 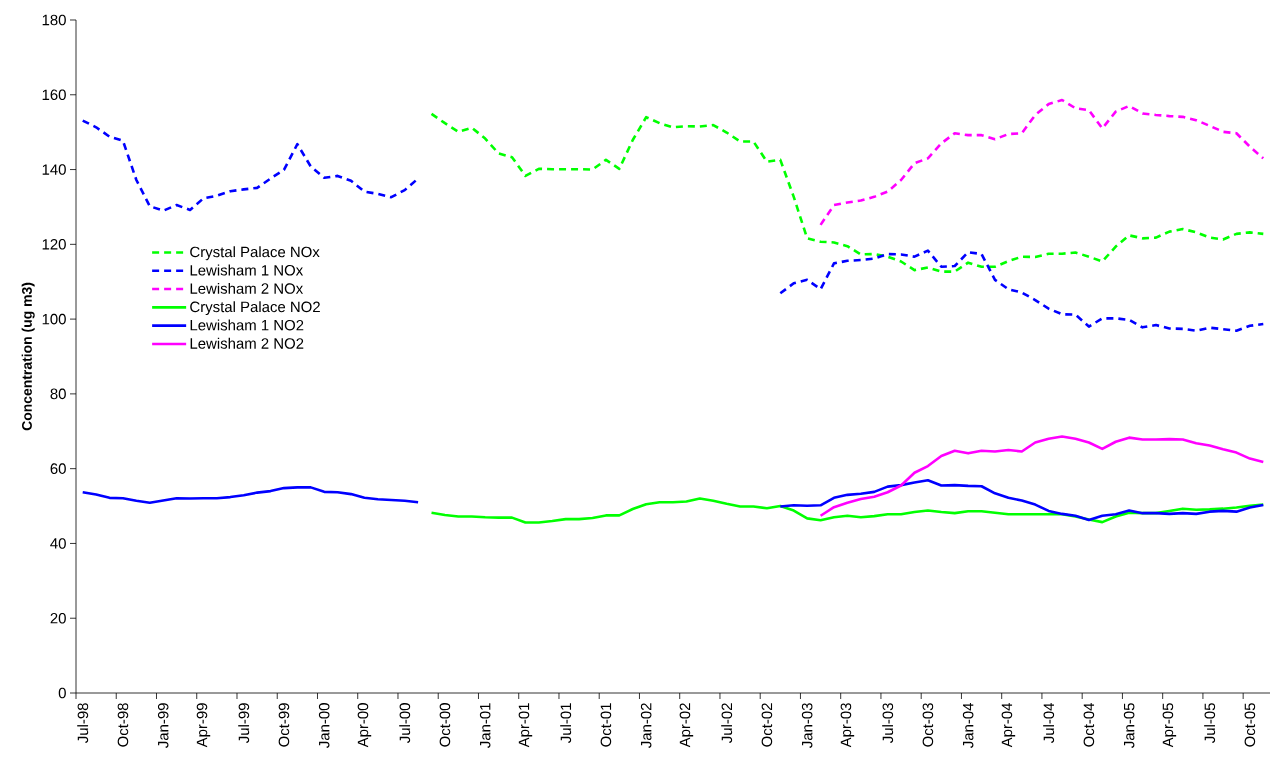 I want to click on y-tick-label: 0, so click(x=62, y=693).